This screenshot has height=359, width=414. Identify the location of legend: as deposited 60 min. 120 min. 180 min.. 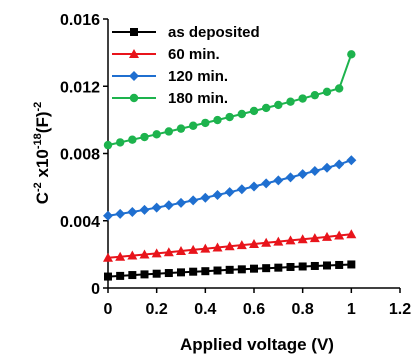
(186, 65).